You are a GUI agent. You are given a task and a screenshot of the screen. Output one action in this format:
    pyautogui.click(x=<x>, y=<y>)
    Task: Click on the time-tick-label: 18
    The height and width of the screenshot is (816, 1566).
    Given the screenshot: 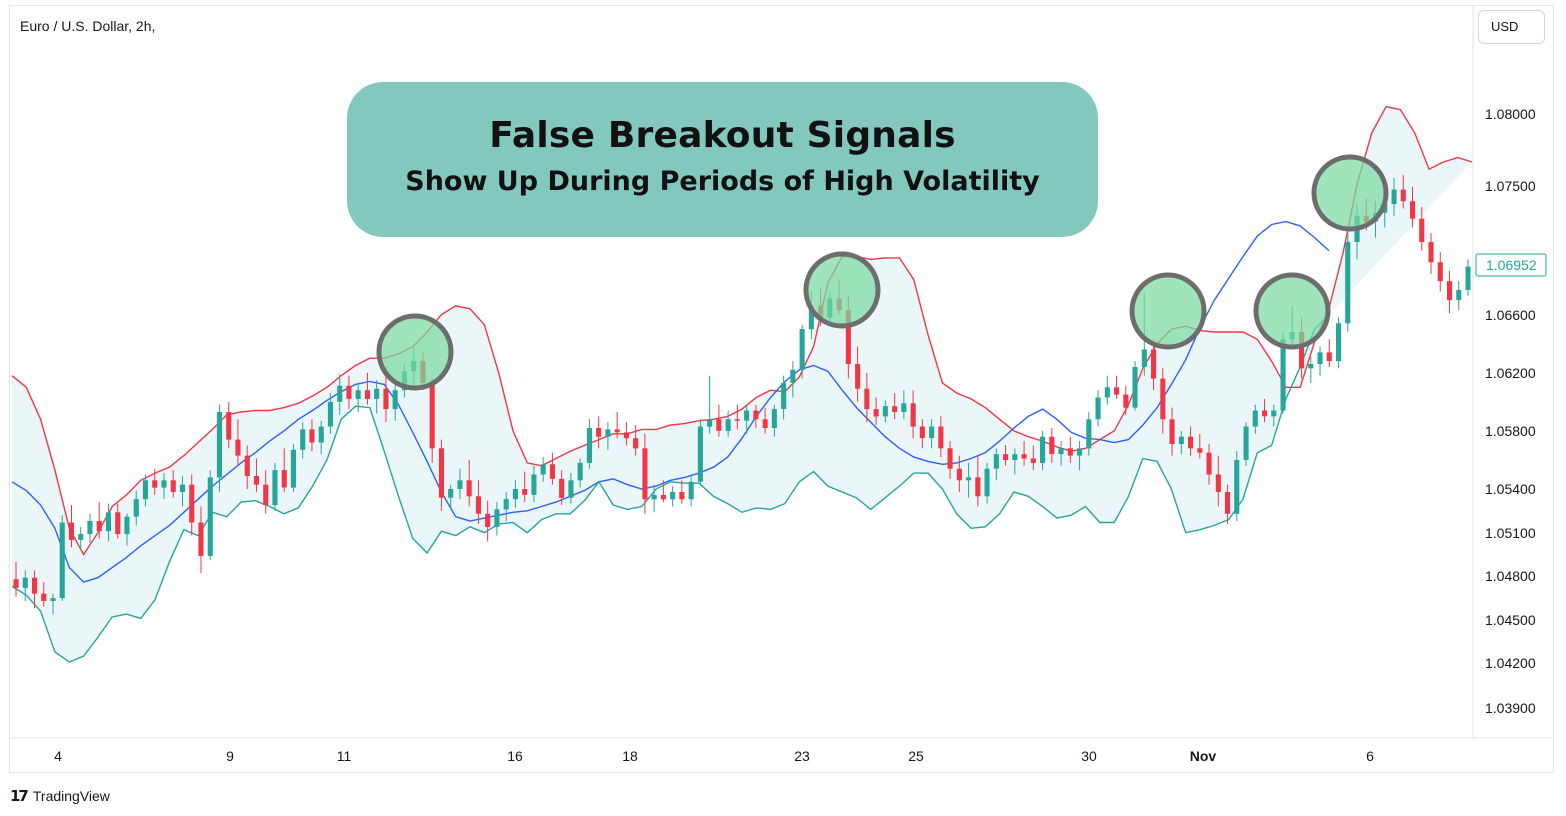 What is the action you would take?
    pyautogui.click(x=630, y=756)
    